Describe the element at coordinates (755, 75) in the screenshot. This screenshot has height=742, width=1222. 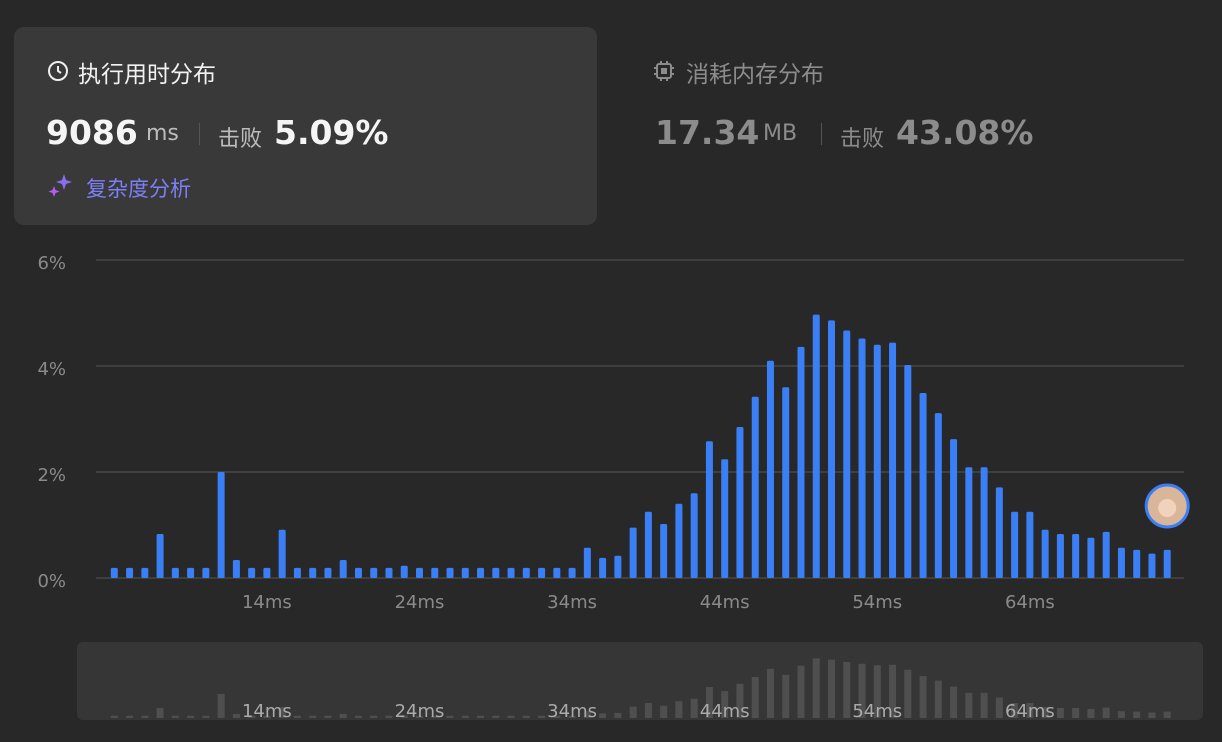
I see `memory-title: 消耗内存分布` at that location.